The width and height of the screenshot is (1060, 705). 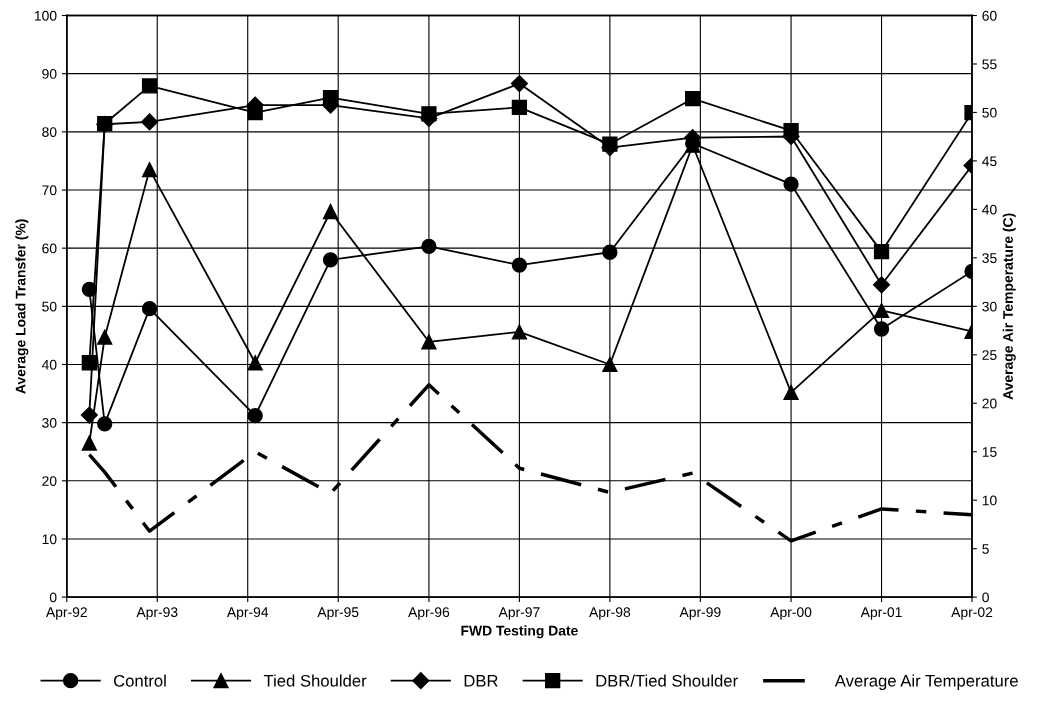 What do you see at coordinates (53, 597) in the screenshot?
I see `y-tick-label: 0` at bounding box center [53, 597].